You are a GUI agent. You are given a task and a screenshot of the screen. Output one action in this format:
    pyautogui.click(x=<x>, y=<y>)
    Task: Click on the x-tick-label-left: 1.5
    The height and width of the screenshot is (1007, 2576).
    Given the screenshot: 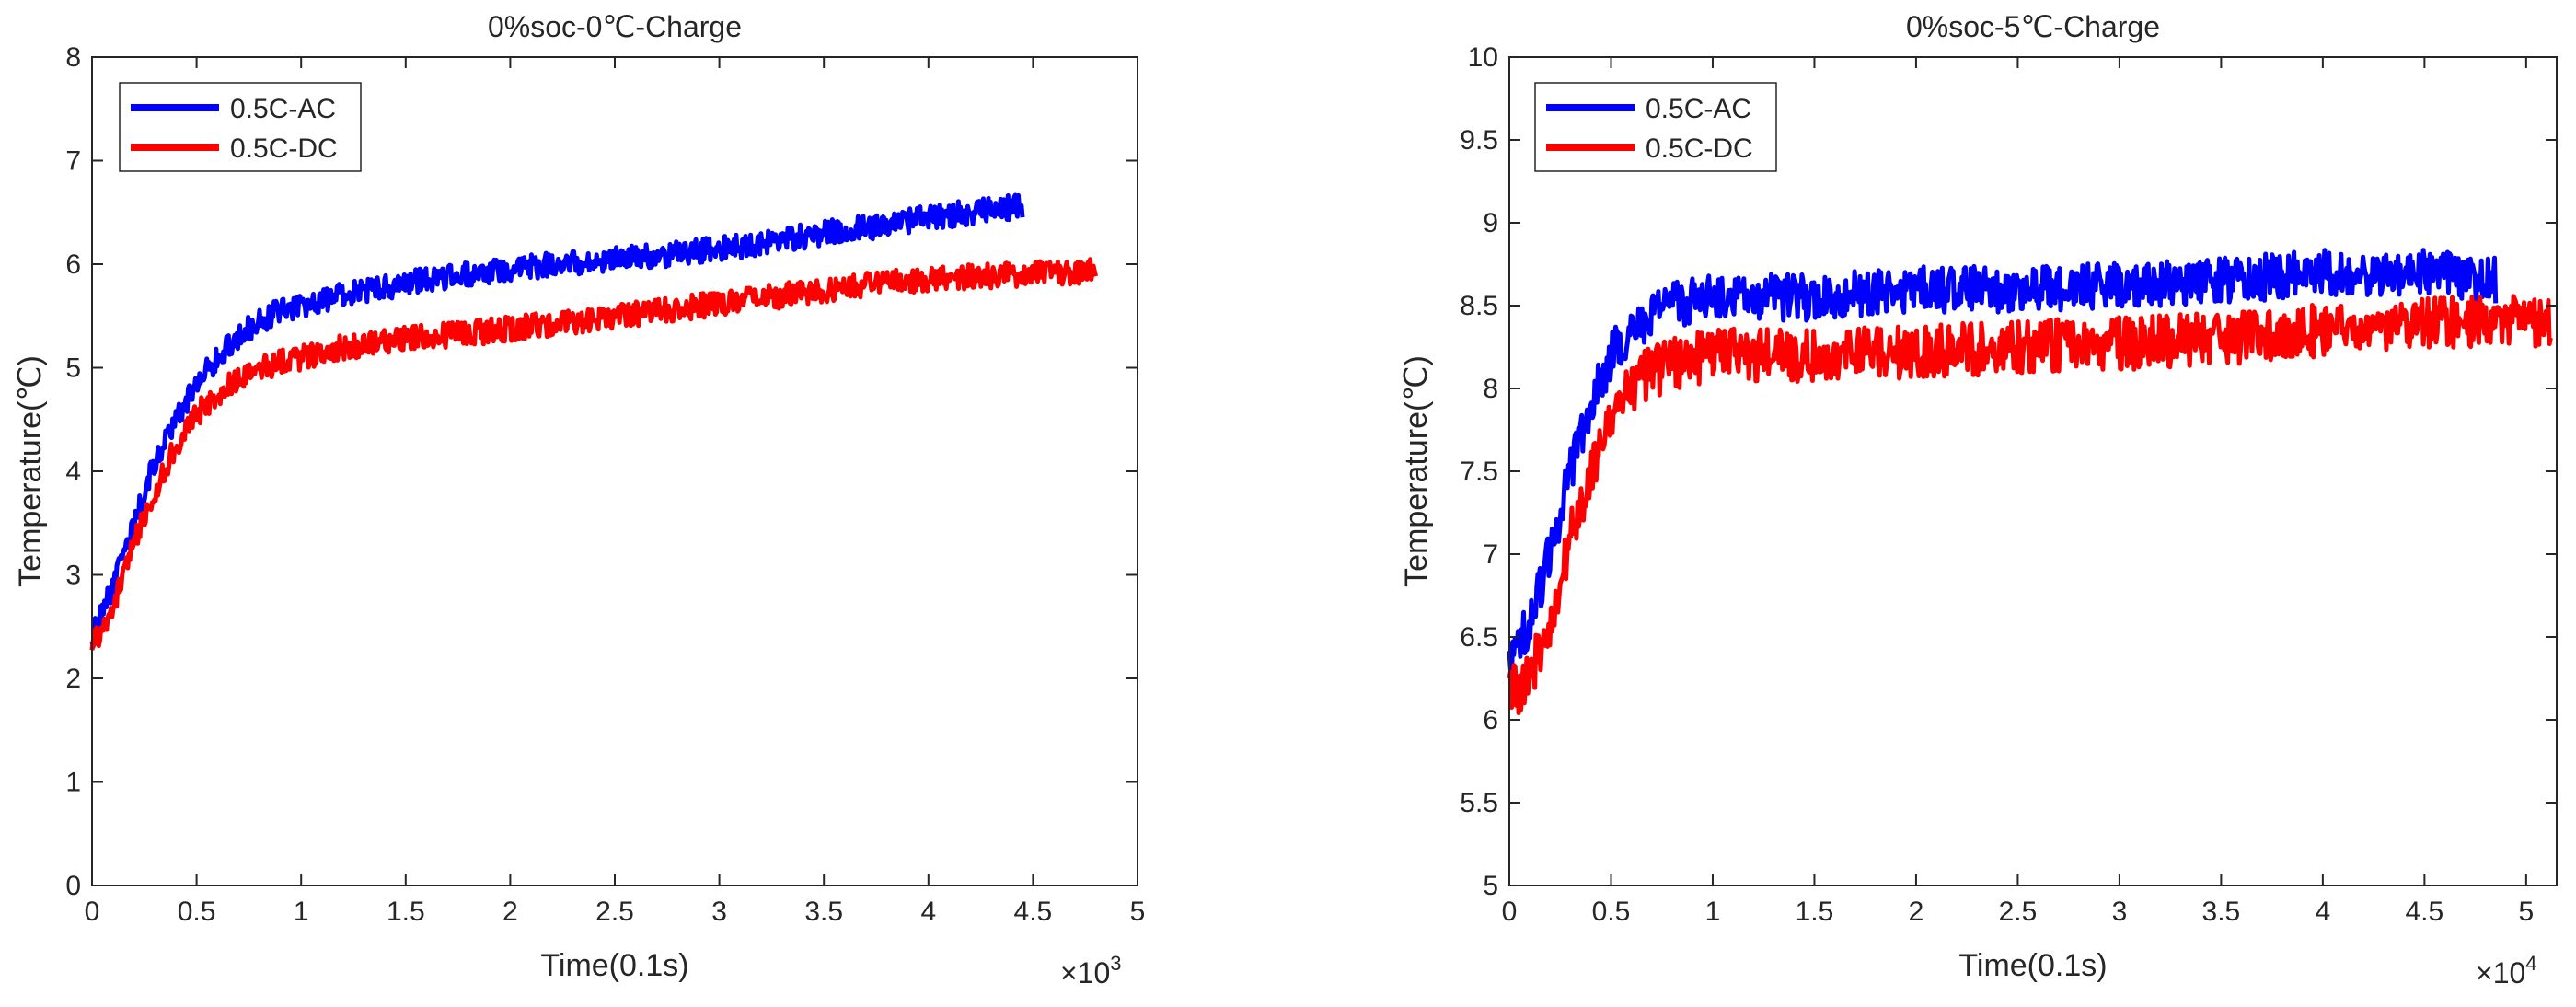 What is the action you would take?
    pyautogui.click(x=406, y=912)
    